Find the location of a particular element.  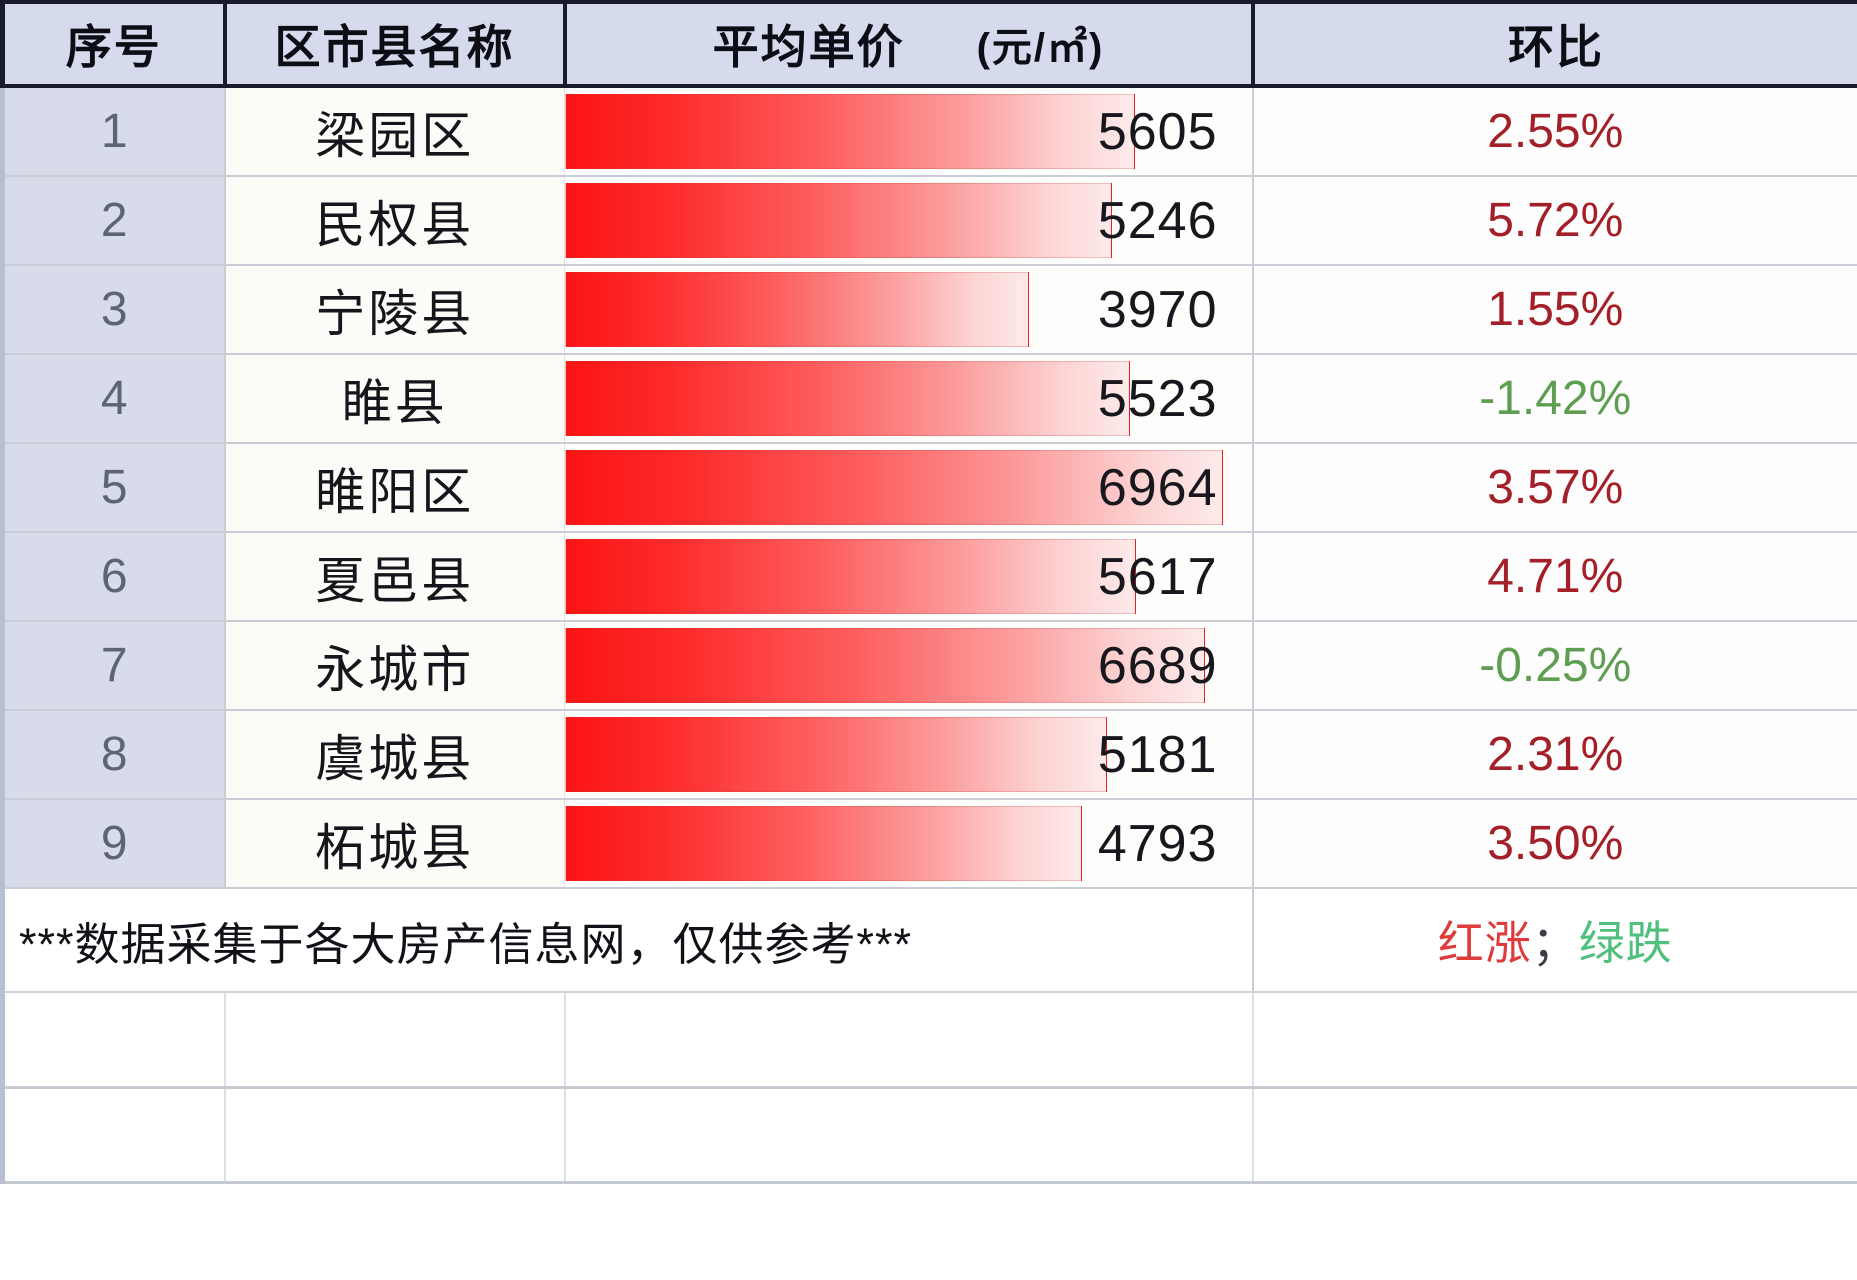

average-price-cell: 5181 is located at coordinates (909, 755).